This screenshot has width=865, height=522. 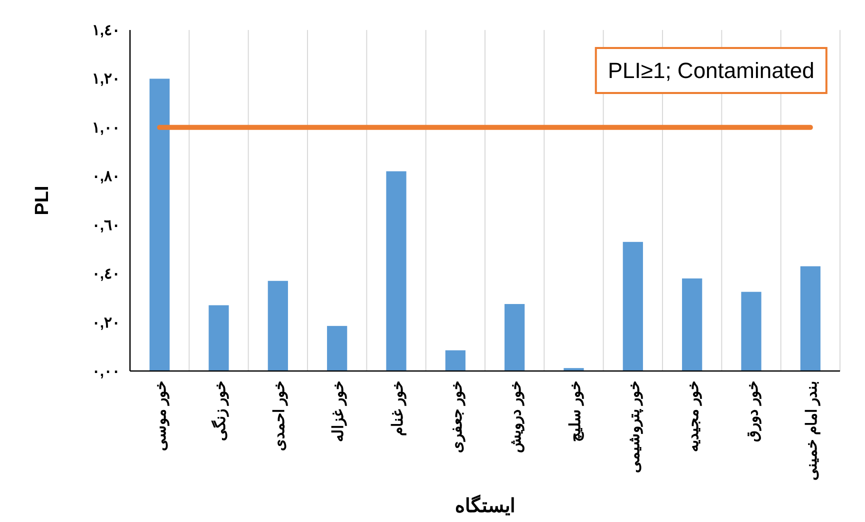 What do you see at coordinates (106, 177) in the screenshot?
I see `y-tick-label: ٠,٨٠` at bounding box center [106, 177].